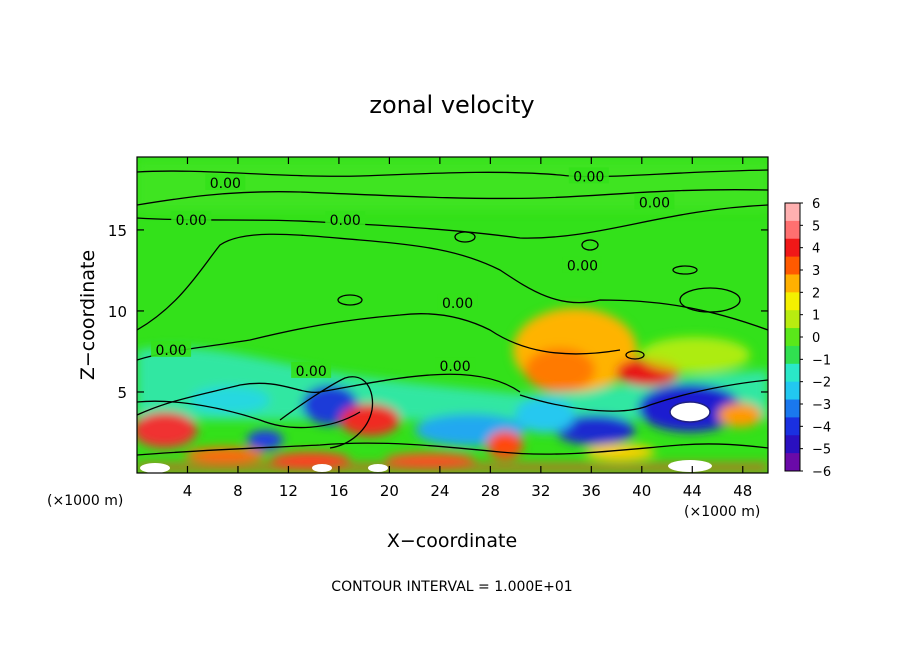 The image size is (904, 654). What do you see at coordinates (821, 450) in the screenshot?
I see `colorbar-tick-label: −5` at bounding box center [821, 450].